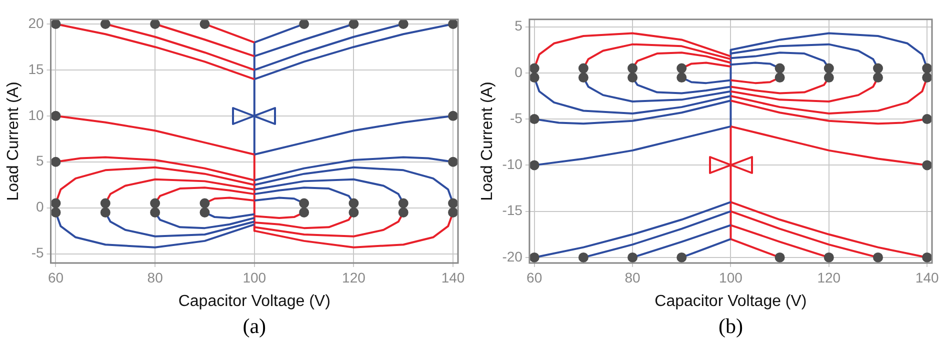 The width and height of the screenshot is (951, 351). What do you see at coordinates (512, 210) in the screenshot?
I see `y-tick-label: -15` at bounding box center [512, 210].